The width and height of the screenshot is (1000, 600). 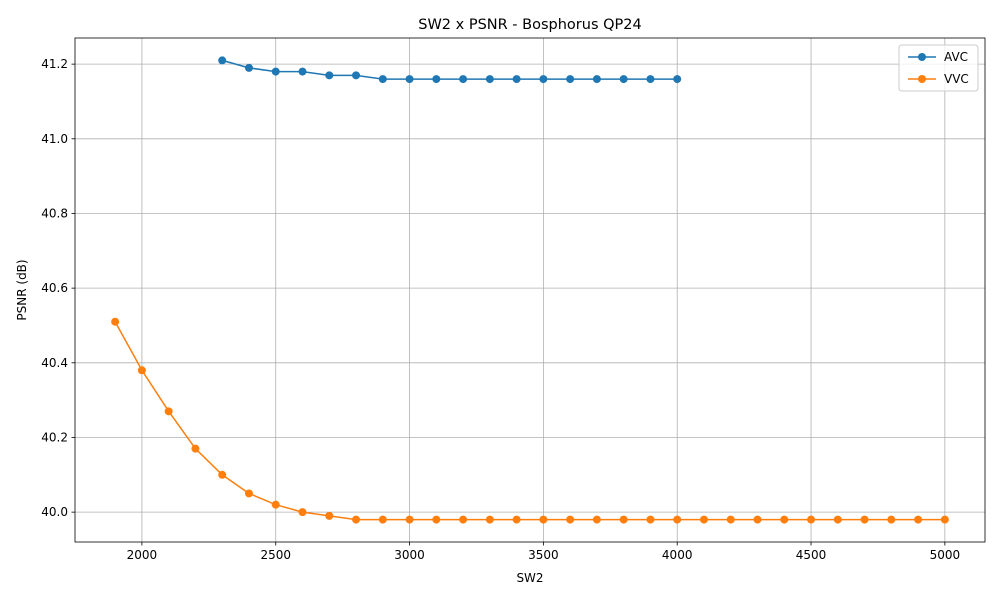 What do you see at coordinates (543, 555) in the screenshot?
I see `x-tick-label: 3500` at bounding box center [543, 555].